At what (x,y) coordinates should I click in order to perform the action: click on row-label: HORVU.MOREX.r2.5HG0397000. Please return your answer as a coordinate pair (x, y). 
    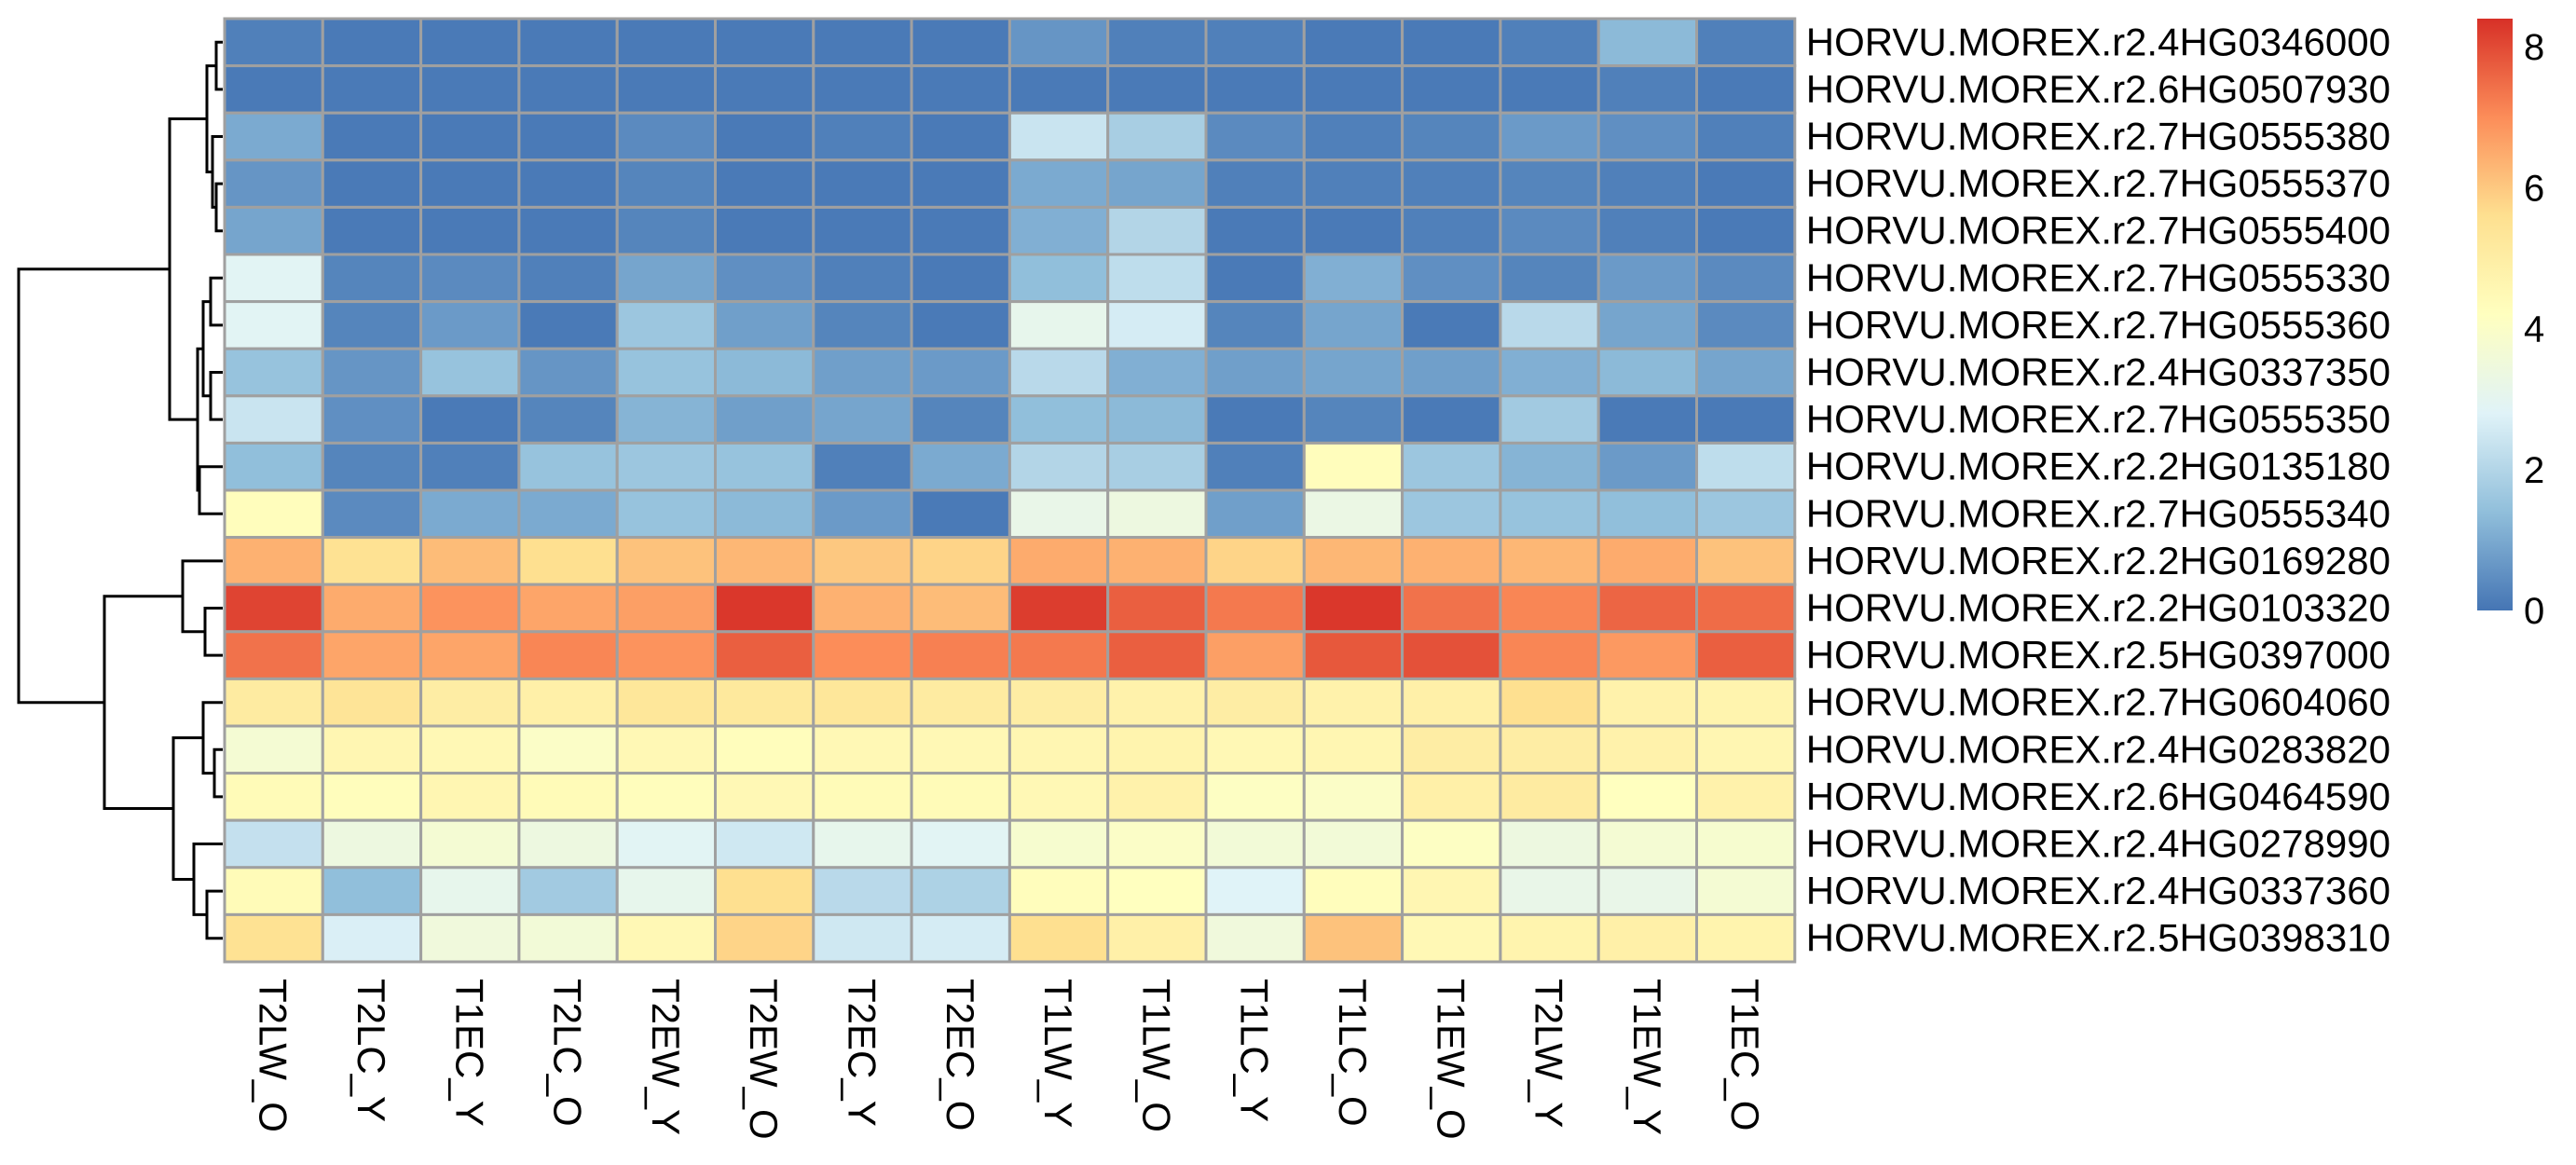
    Looking at the image, I should click on (2098, 655).